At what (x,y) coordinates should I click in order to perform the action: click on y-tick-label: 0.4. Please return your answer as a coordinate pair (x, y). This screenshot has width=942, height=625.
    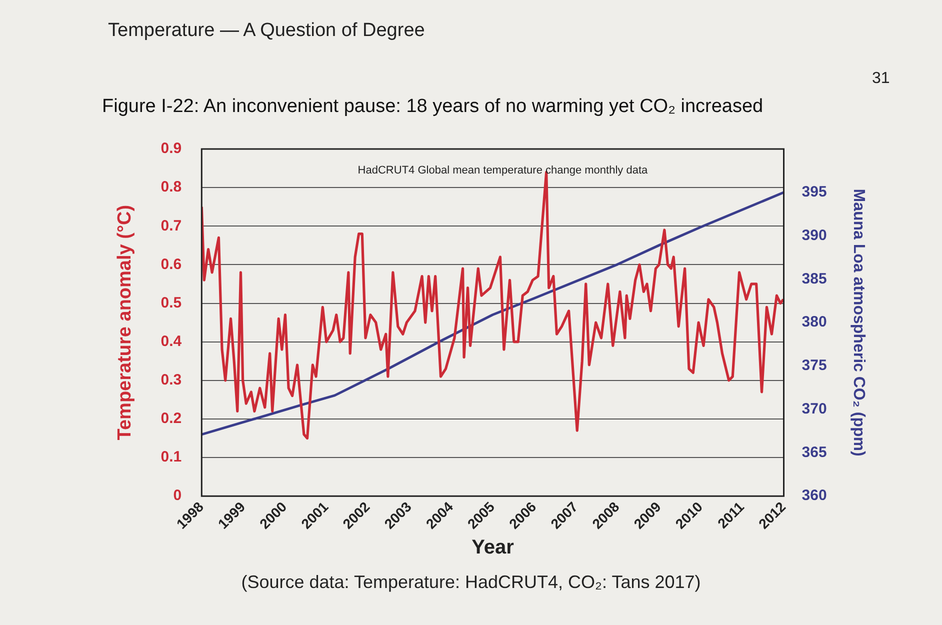
    Looking at the image, I should click on (171, 341).